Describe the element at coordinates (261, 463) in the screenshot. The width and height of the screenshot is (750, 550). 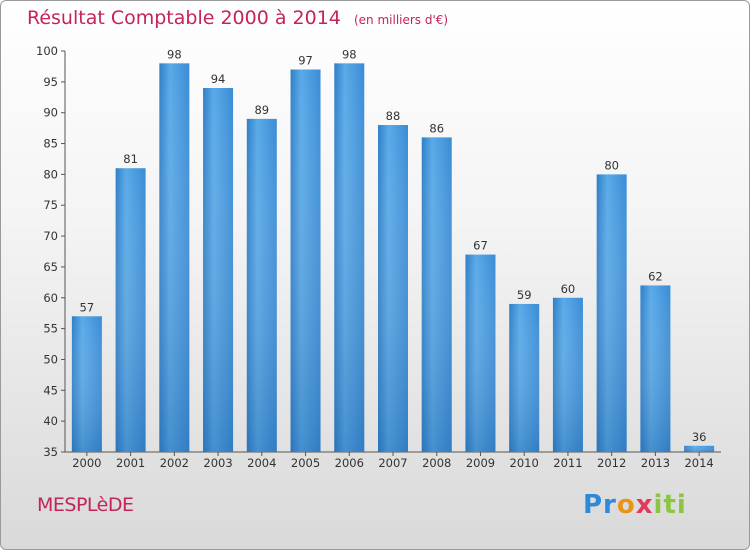
I see `x-tick-label: 2004` at that location.